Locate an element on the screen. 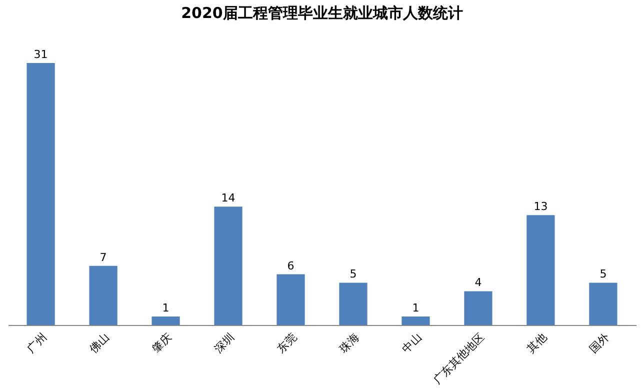 The width and height of the screenshot is (644, 392). x-tick-label: 肇庆 is located at coordinates (162, 343).